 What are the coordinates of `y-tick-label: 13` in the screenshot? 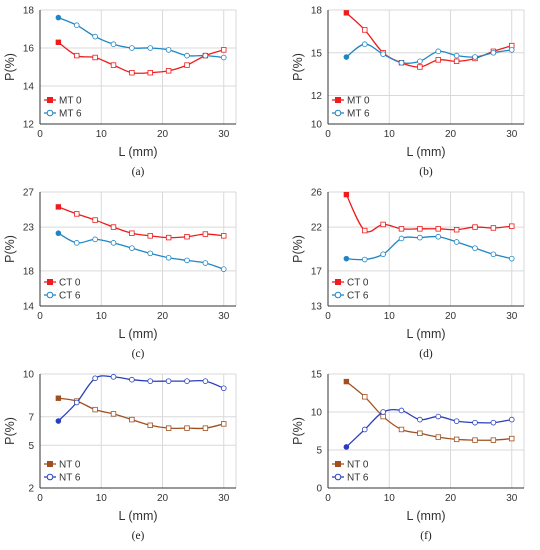 It's located at (317, 307).